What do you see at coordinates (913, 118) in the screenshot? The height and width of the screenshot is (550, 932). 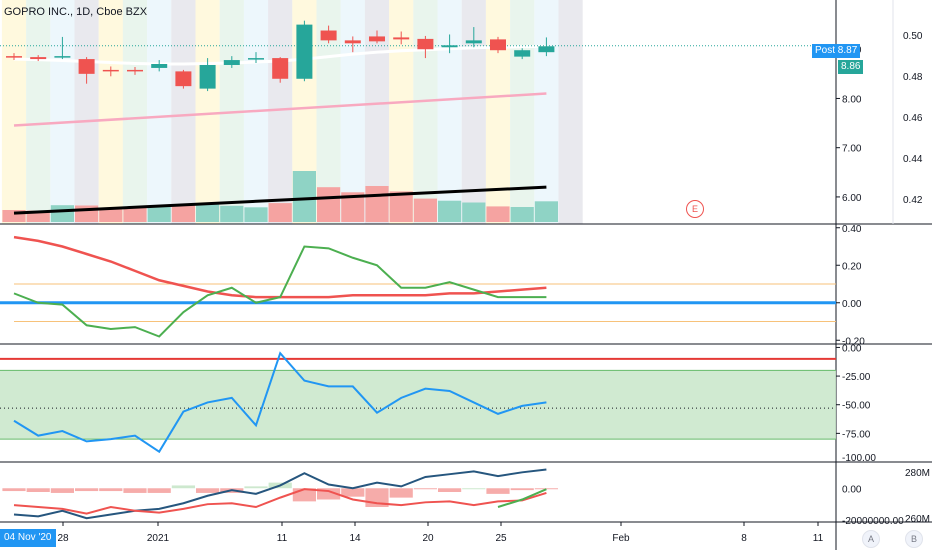 I see `secondary-price-label: 0.46` at bounding box center [913, 118].